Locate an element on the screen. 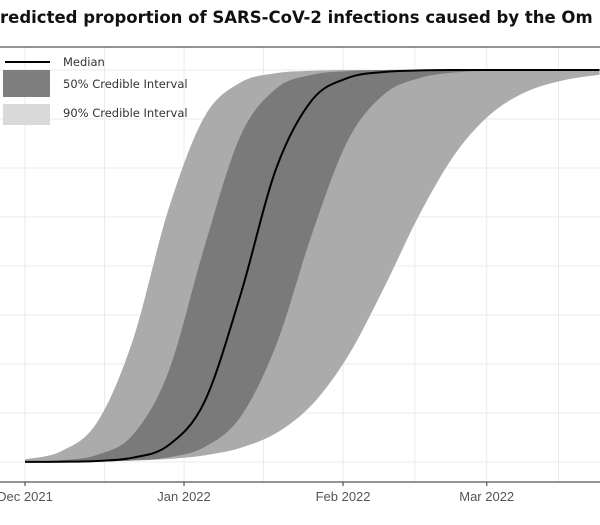  x-tick-label: Mar 2022 is located at coordinates (486, 496).